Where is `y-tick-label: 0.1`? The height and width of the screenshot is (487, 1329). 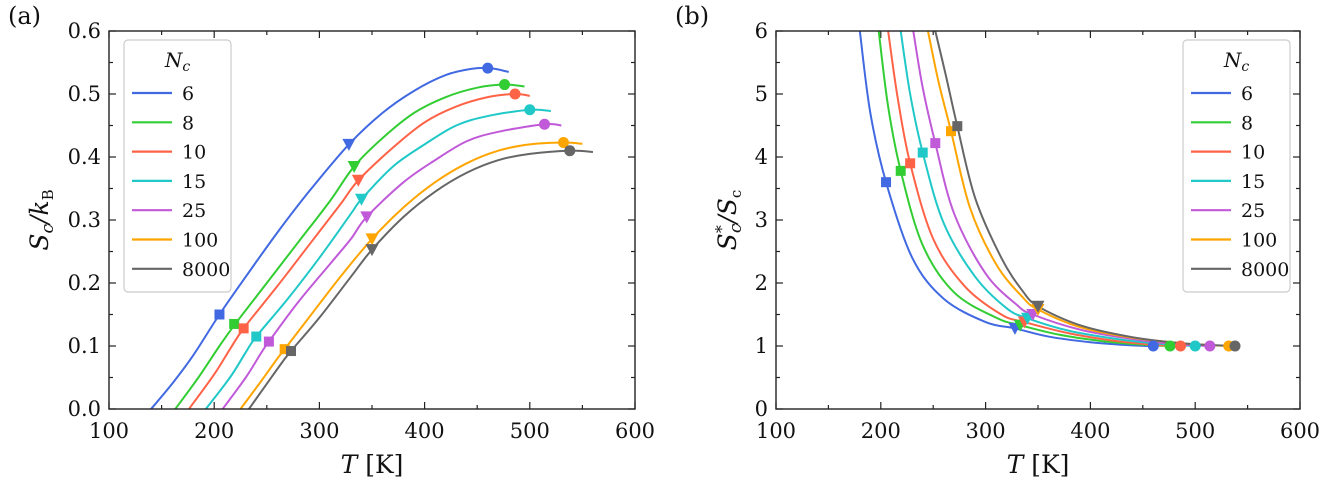 y-tick-label: 0.1 is located at coordinates (84, 346).